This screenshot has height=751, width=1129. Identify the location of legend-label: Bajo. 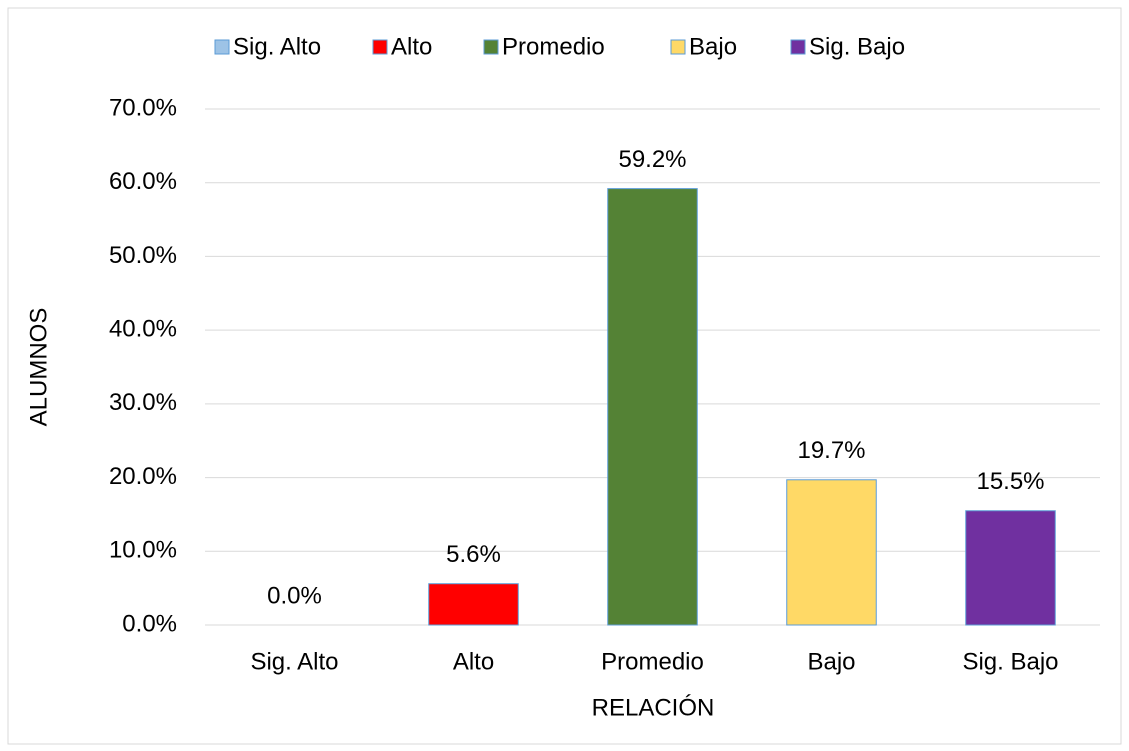
(713, 46).